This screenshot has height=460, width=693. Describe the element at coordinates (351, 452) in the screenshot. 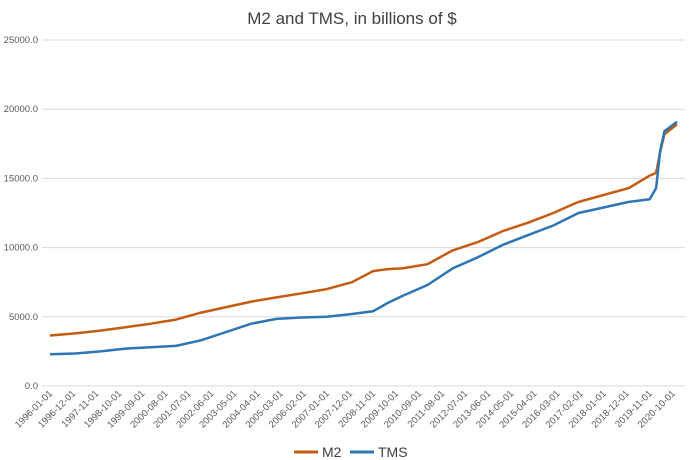

I see `legend: M2 TMS` at that location.